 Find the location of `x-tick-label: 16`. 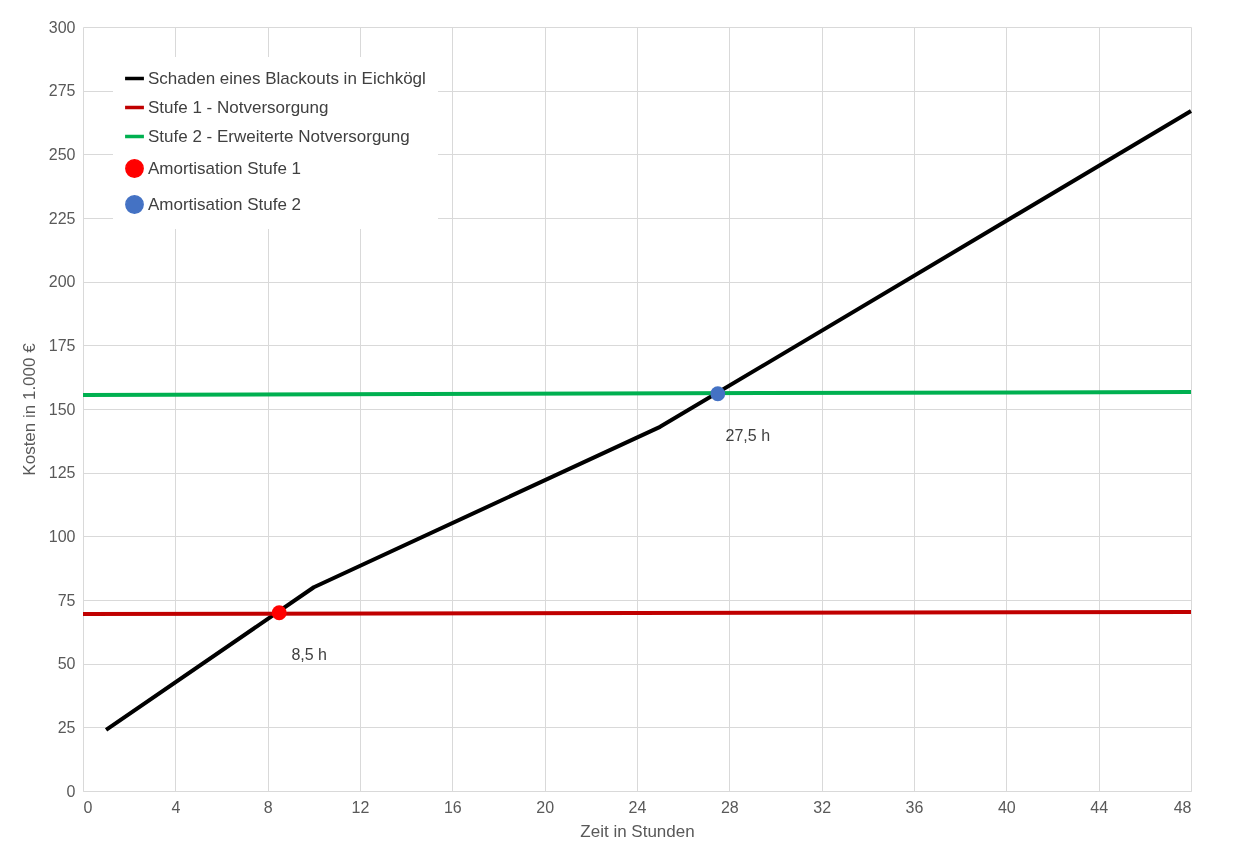

x-tick-label: 16 is located at coordinates (452, 807).